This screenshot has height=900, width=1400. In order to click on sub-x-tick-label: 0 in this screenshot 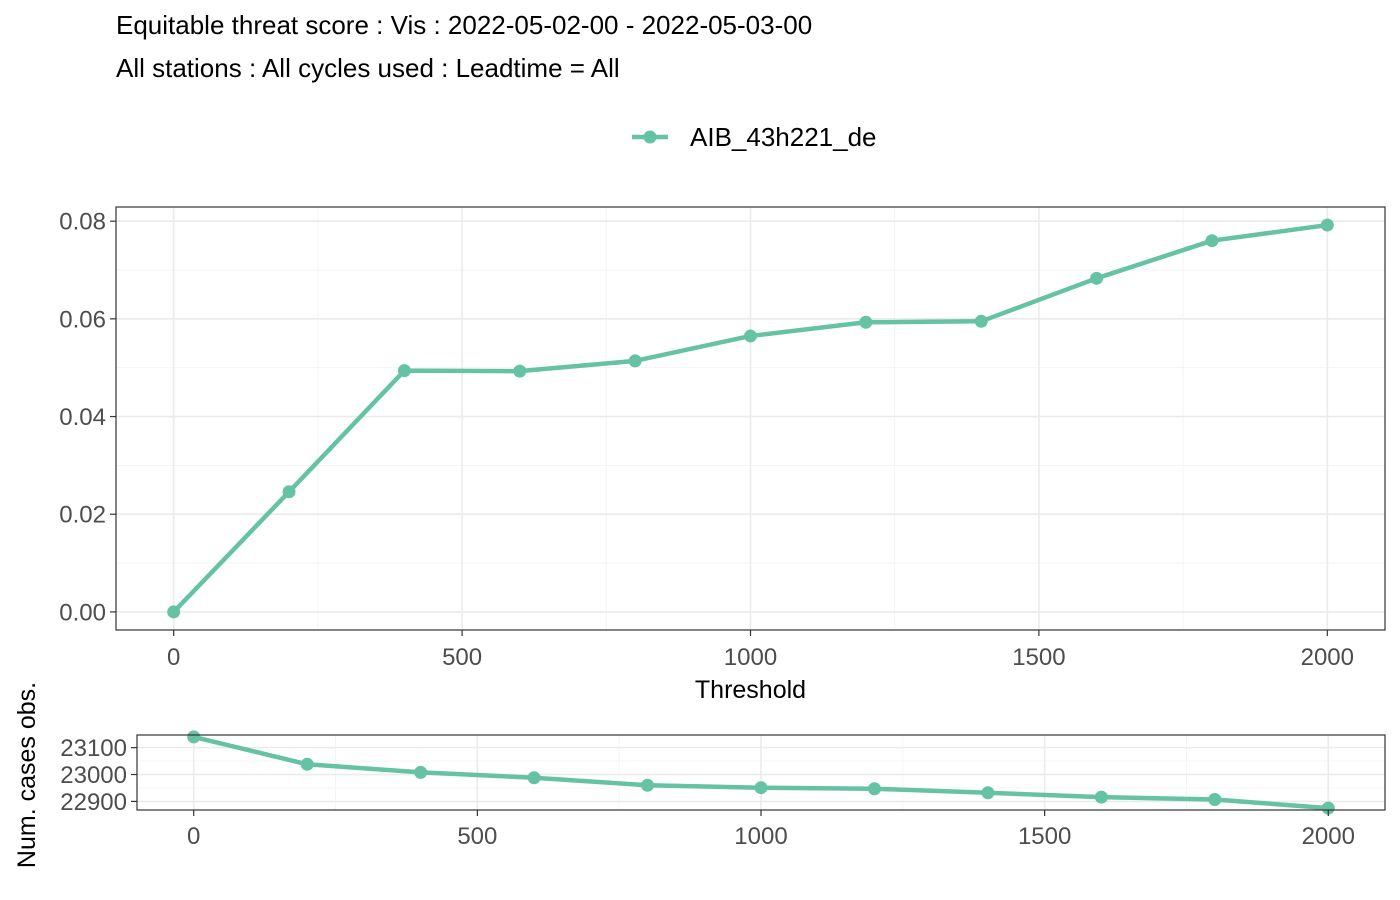, I will do `click(193, 836)`.